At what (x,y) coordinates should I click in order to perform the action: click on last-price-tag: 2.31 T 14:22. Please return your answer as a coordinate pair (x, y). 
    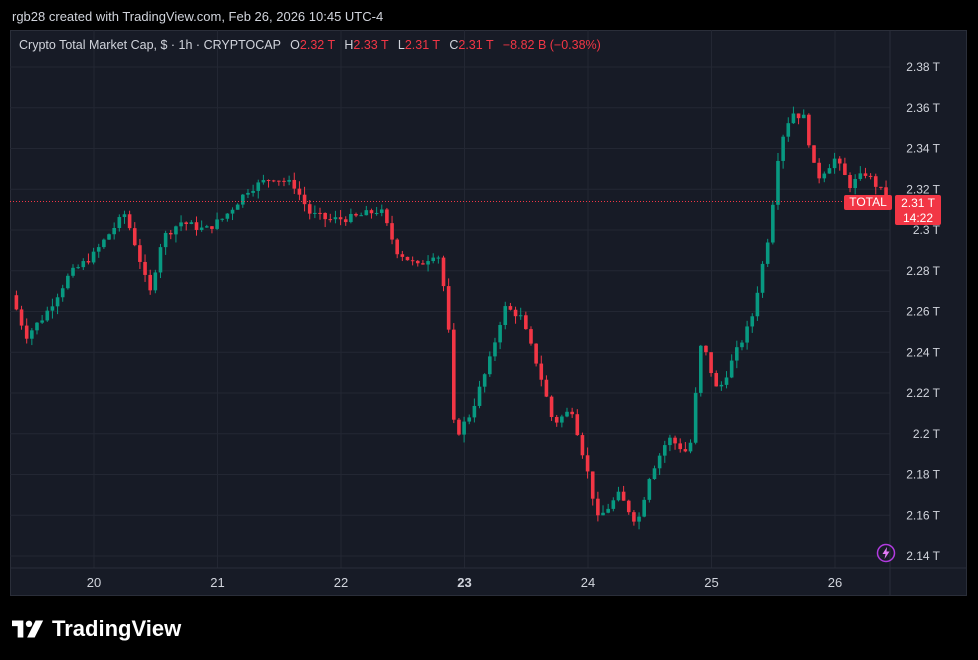
    Looking at the image, I should click on (918, 210).